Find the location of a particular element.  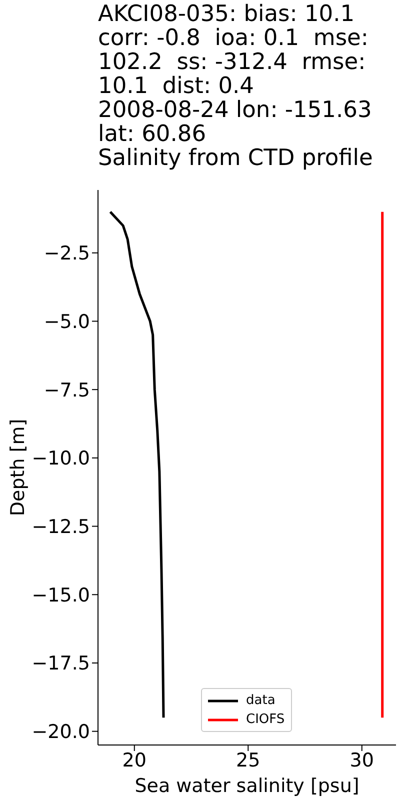

x-tick-label: 25 is located at coordinates (248, 760).